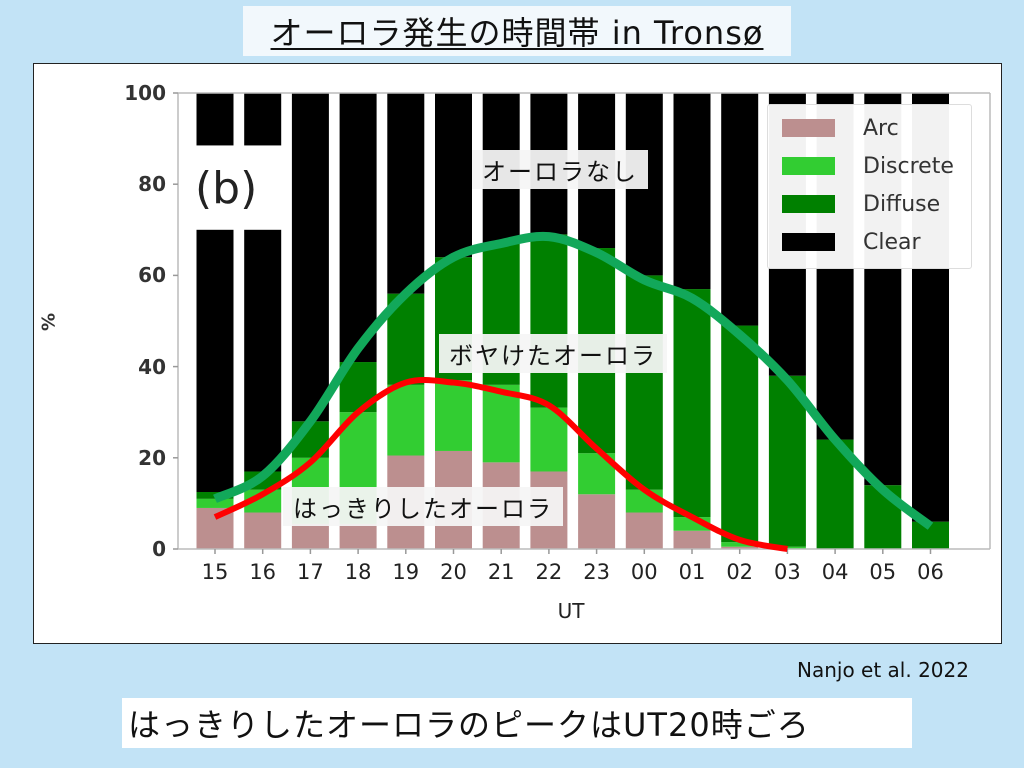 This screenshot has width=1024, height=768. I want to click on legend-label-clear: Clear, so click(892, 242).